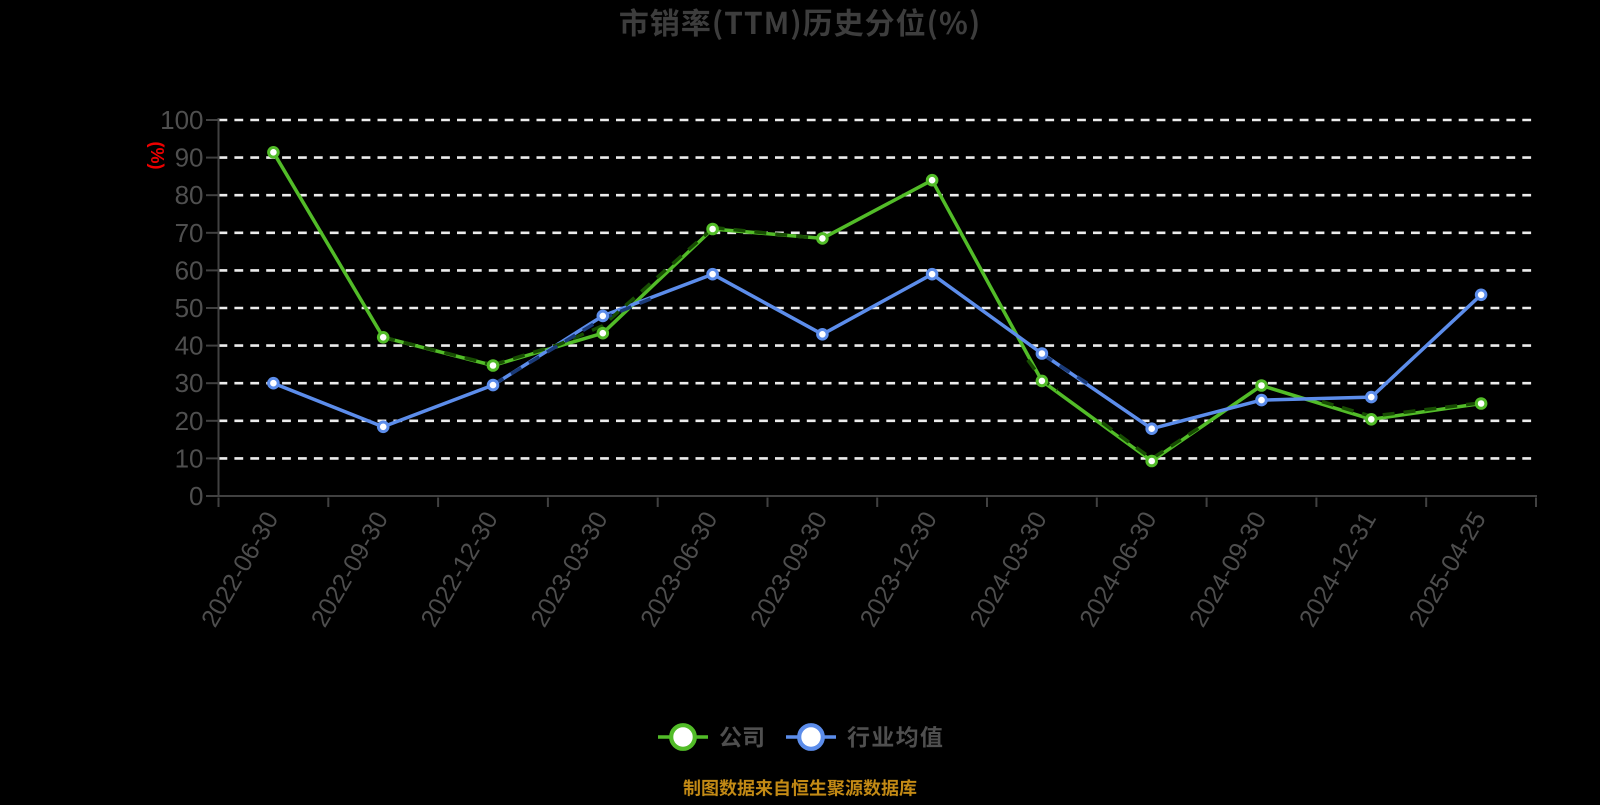 This screenshot has height=805, width=1600. Describe the element at coordinates (181, 120) in the screenshot. I see `svg-text: 100` at that location.